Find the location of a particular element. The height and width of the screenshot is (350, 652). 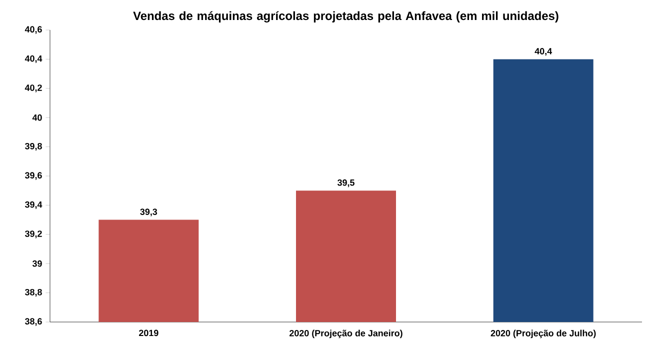

y-tick-label: 39,6 is located at coordinates (33, 176).